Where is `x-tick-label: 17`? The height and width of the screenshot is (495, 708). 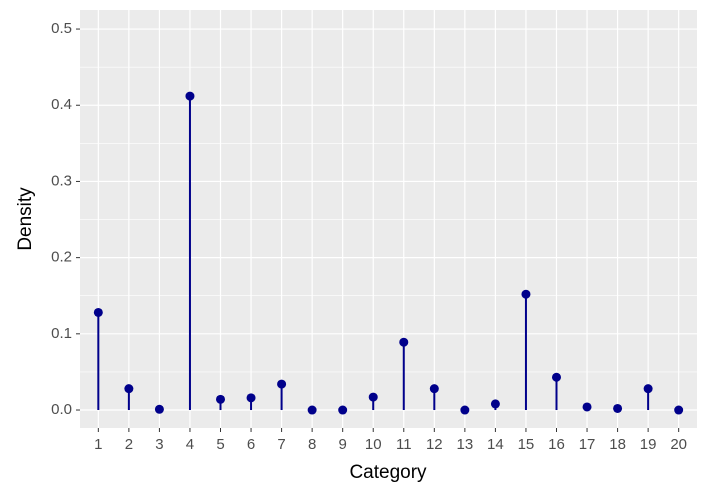 x-tick-label: 17 is located at coordinates (587, 444).